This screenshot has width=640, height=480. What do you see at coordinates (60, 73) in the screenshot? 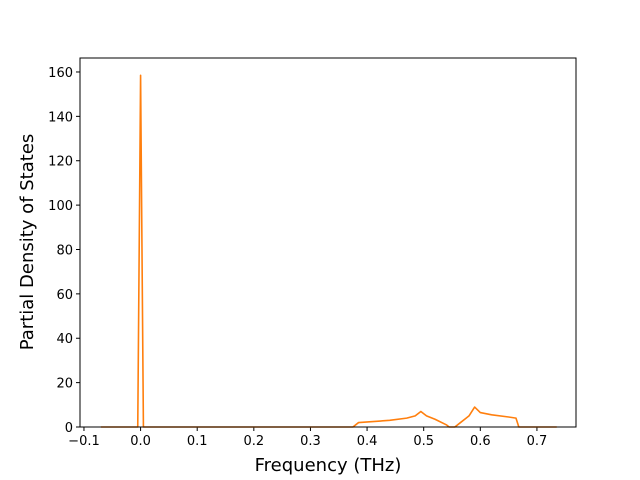
I see `y-tick-label: 160` at bounding box center [60, 73].